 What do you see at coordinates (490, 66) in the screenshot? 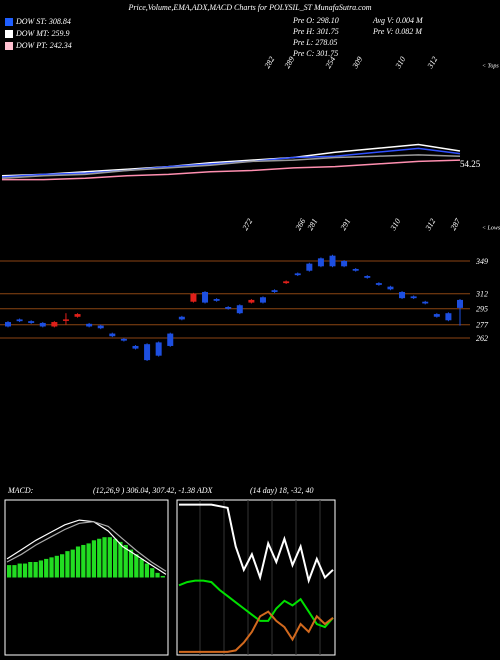
I see `tops-marker: < Tops` at bounding box center [490, 66].